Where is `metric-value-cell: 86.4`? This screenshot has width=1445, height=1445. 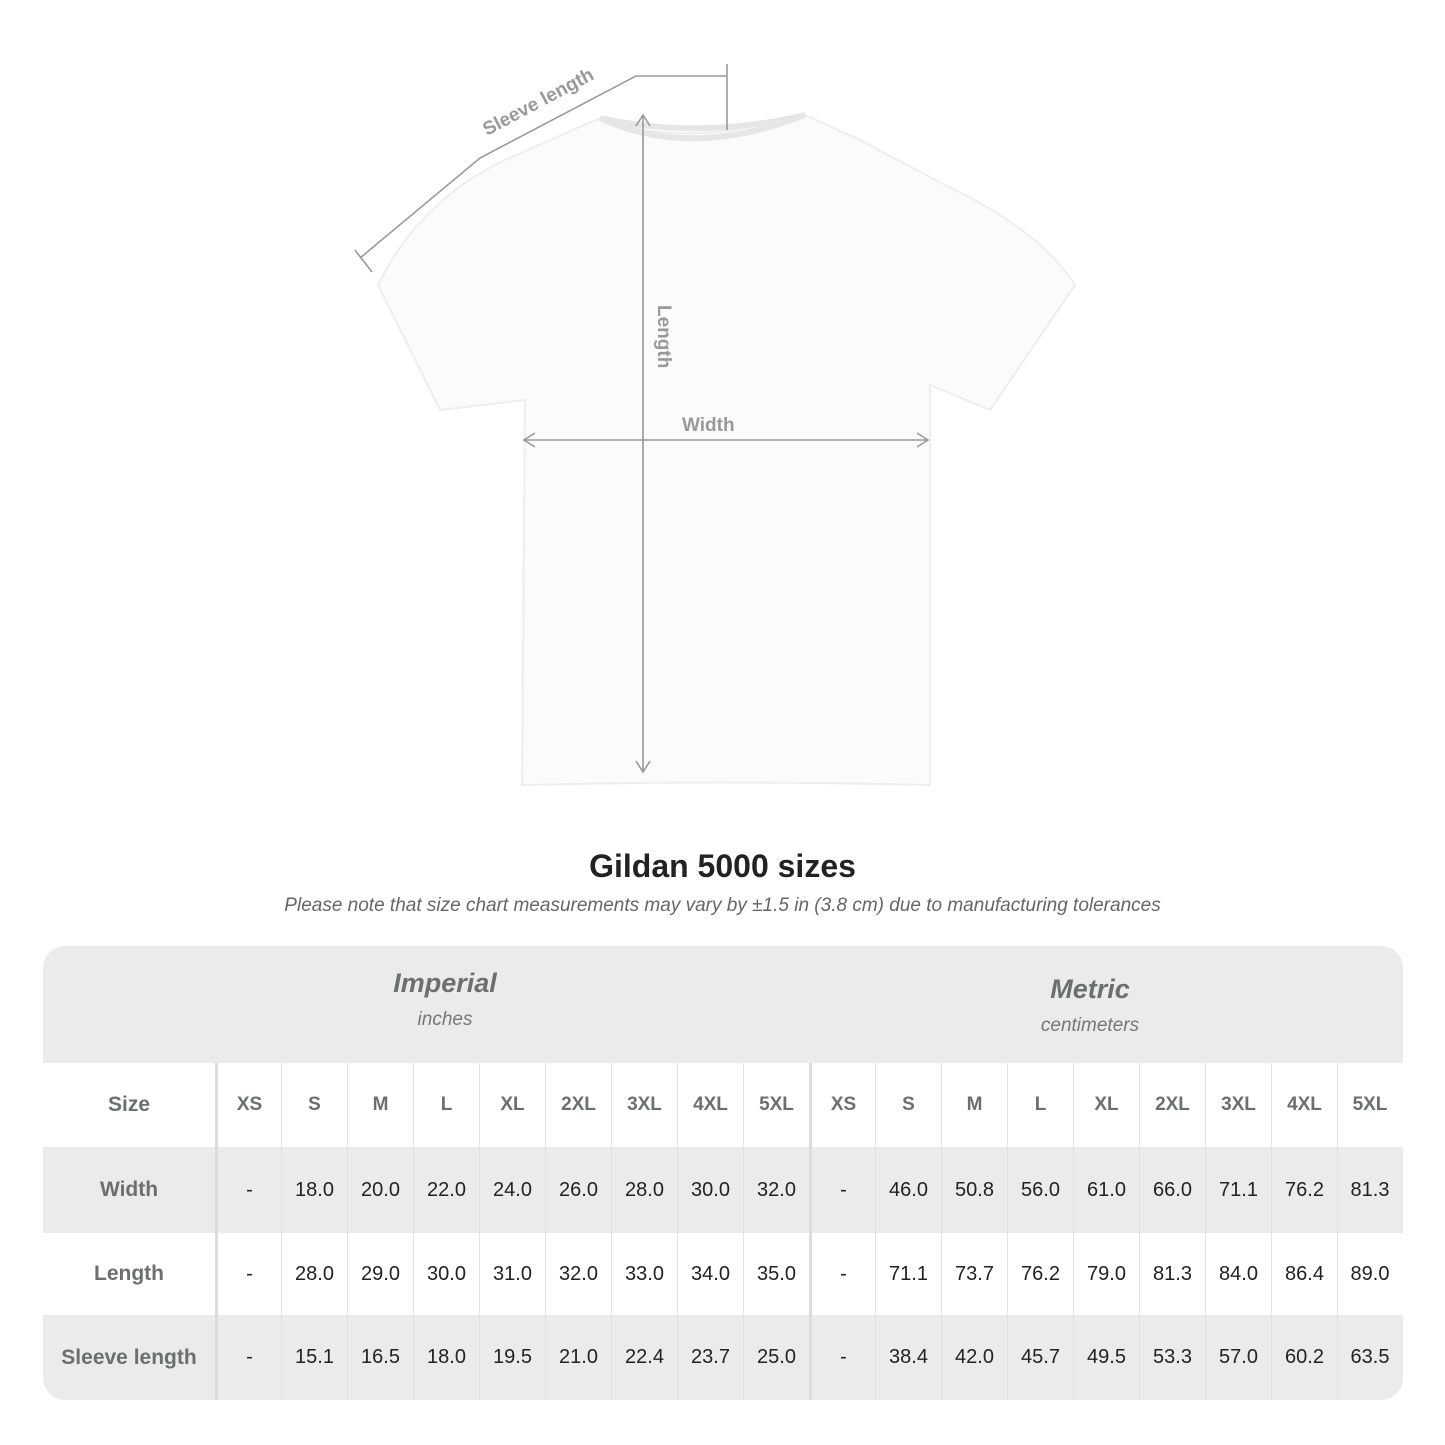 metric-value-cell: 86.4 is located at coordinates (1304, 1274).